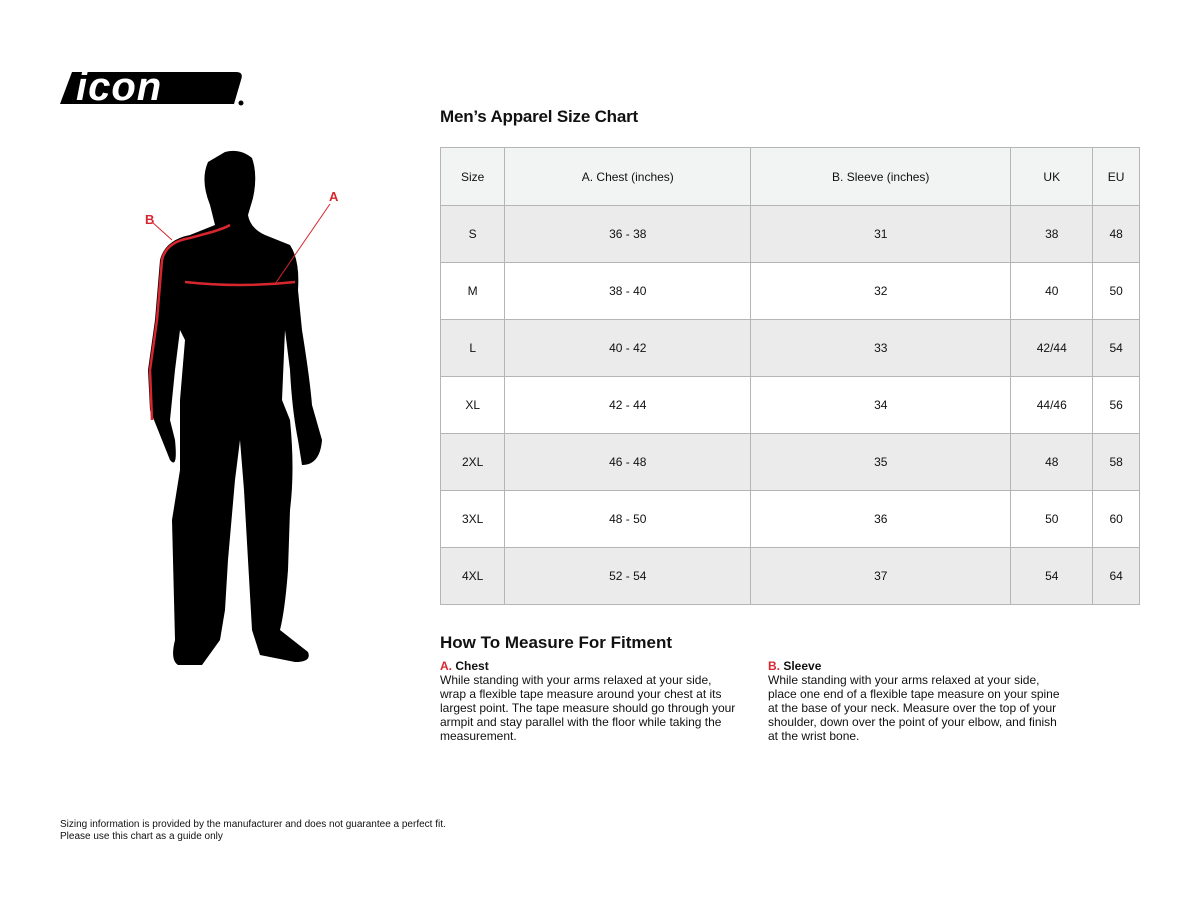  What do you see at coordinates (628, 176) in the screenshot?
I see `column-header: A. Chest (inches)` at bounding box center [628, 176].